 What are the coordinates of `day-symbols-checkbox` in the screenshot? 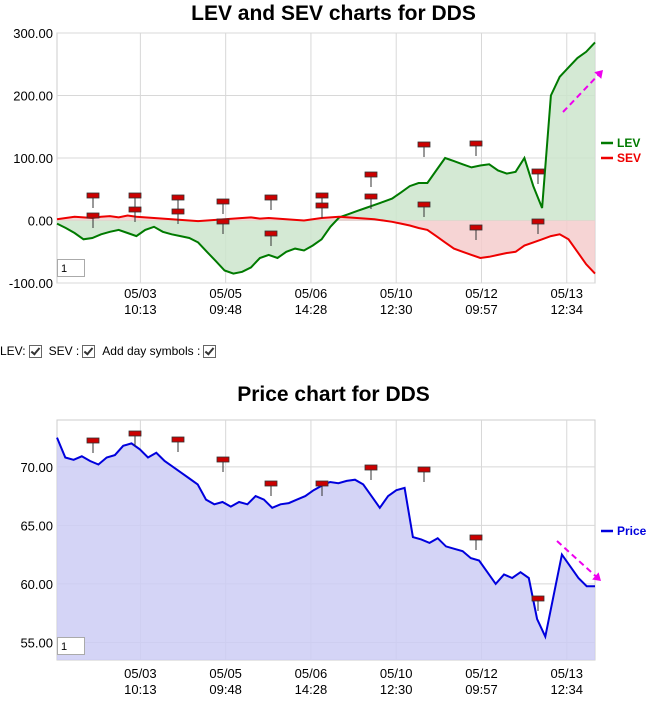 It's located at (210, 351).